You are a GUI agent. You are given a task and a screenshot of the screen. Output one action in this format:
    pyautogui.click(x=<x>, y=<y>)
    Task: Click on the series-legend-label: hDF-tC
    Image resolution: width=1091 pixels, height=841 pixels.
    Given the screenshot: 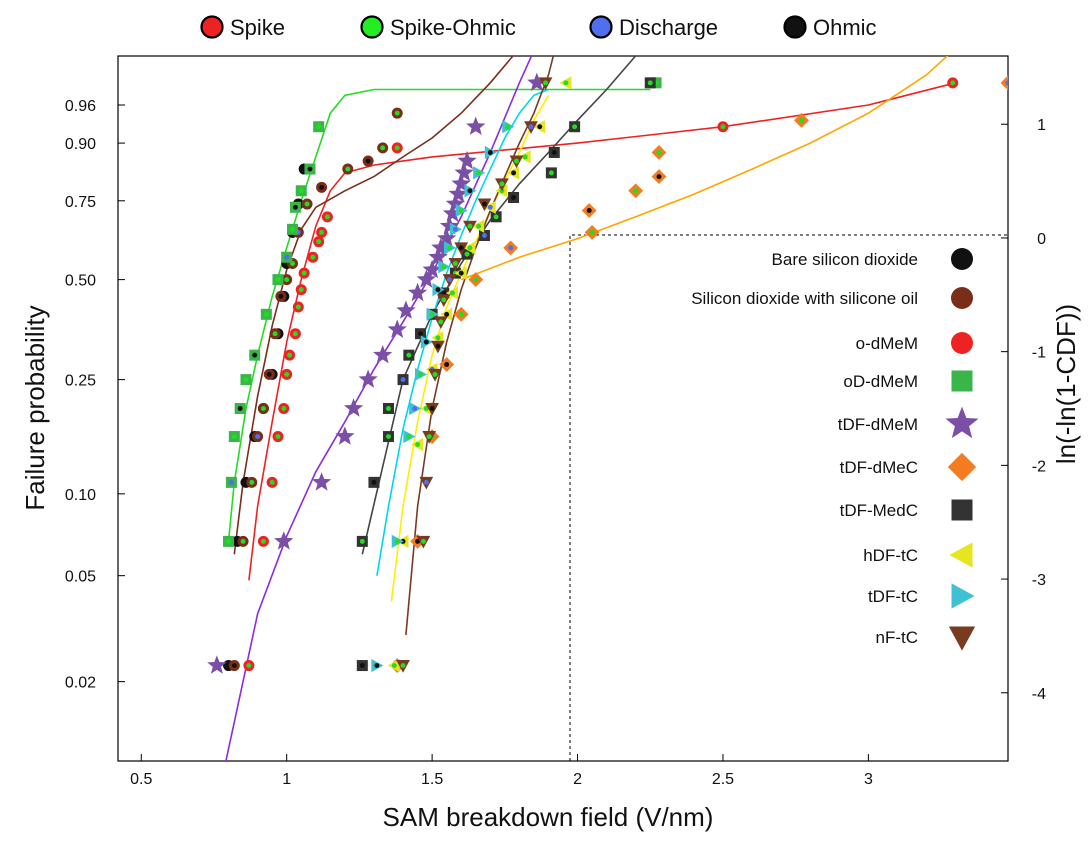 What is the action you would take?
    pyautogui.click(x=890, y=555)
    